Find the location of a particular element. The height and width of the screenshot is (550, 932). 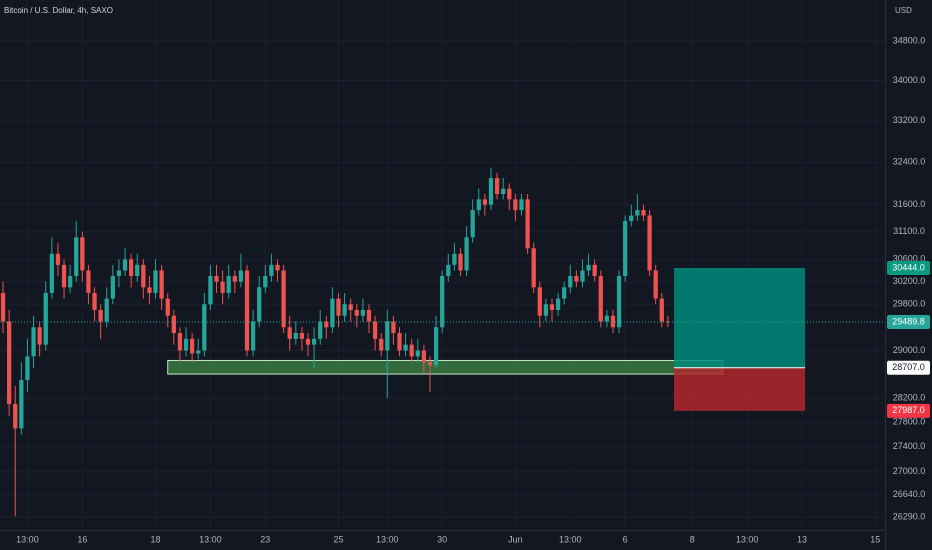

price-label: 30444.0 is located at coordinates (908, 267).